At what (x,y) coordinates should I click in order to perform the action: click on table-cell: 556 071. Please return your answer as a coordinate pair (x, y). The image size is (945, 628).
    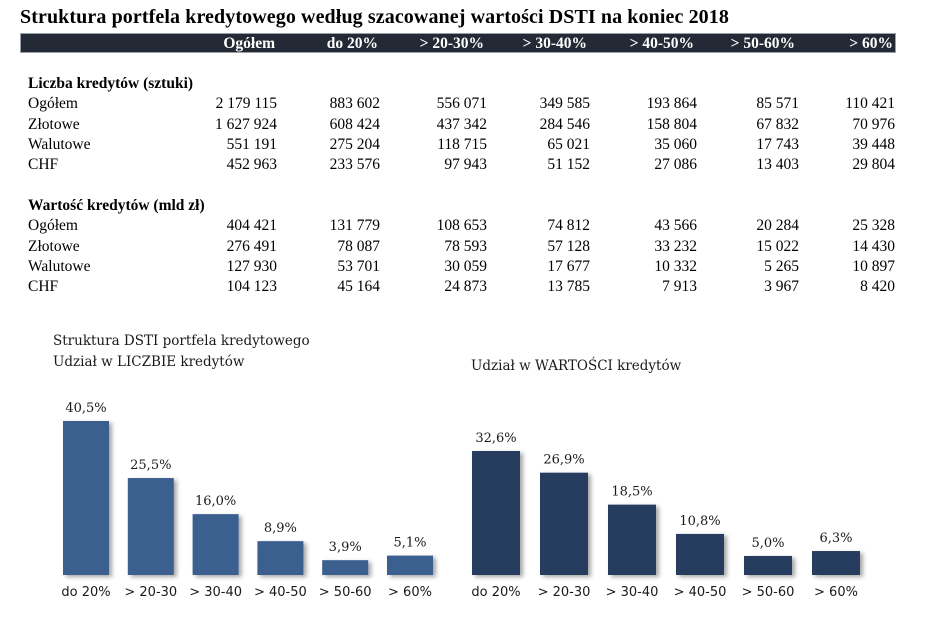
    Looking at the image, I should click on (461, 103).